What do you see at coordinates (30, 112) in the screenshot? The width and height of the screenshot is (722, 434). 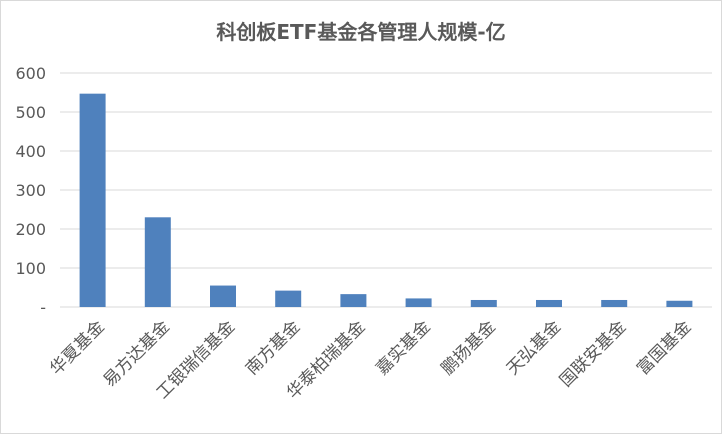 I see `y-tick-label: 500` at bounding box center [30, 112].